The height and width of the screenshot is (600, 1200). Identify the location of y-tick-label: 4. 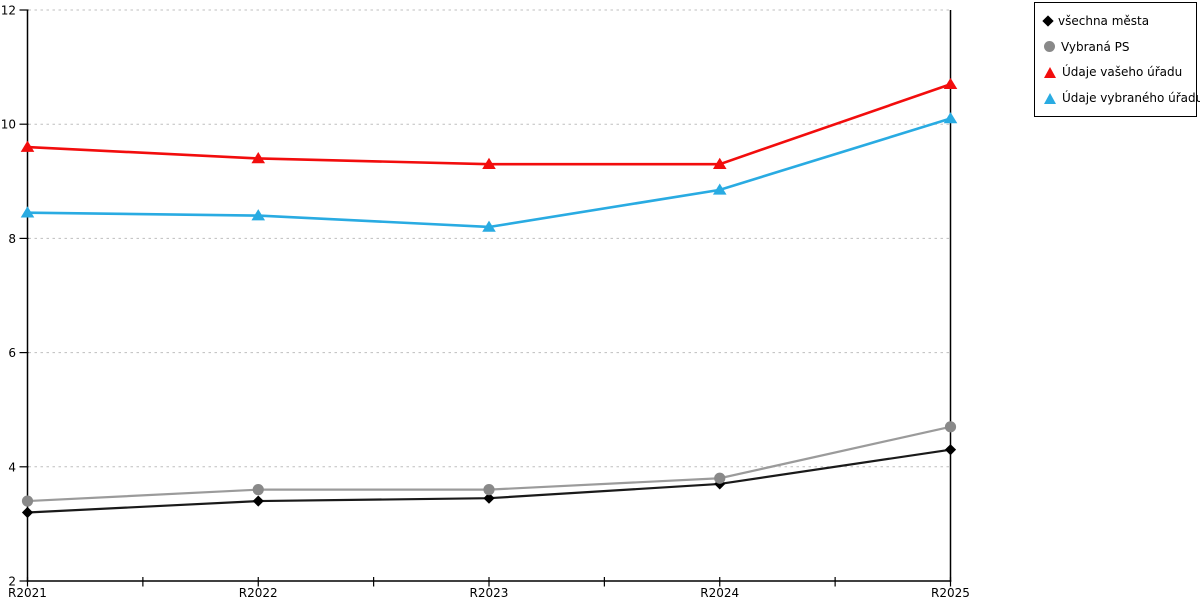
(12, 467).